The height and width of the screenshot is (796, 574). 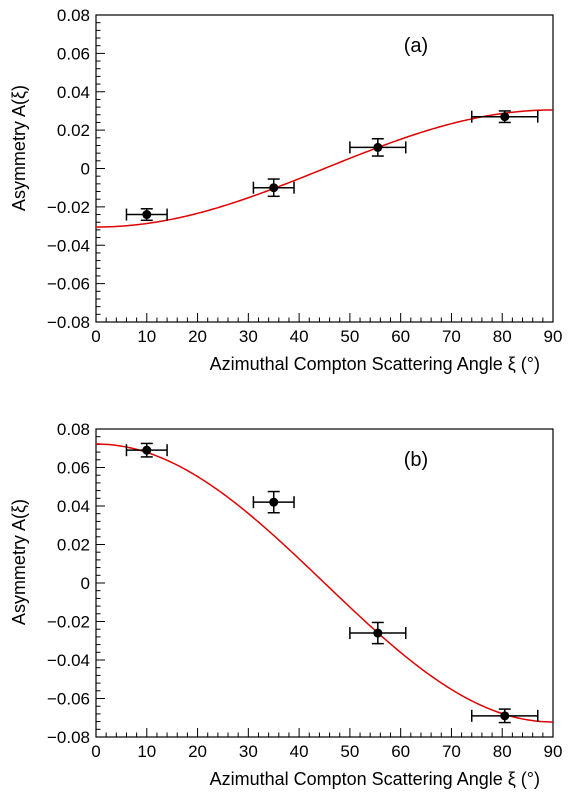 What do you see at coordinates (416, 460) in the screenshot?
I see `panel-label: (b)` at bounding box center [416, 460].